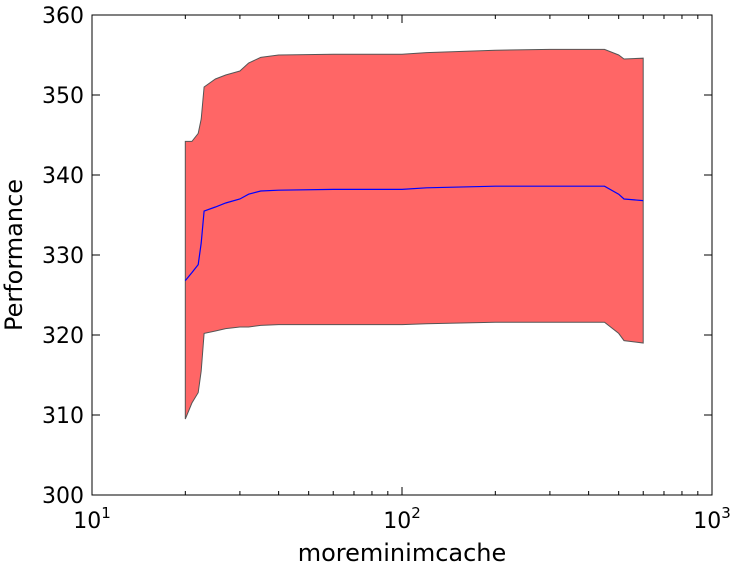 The image size is (737, 571). I want to click on x-axis-label: moreminimcache, so click(402, 553).